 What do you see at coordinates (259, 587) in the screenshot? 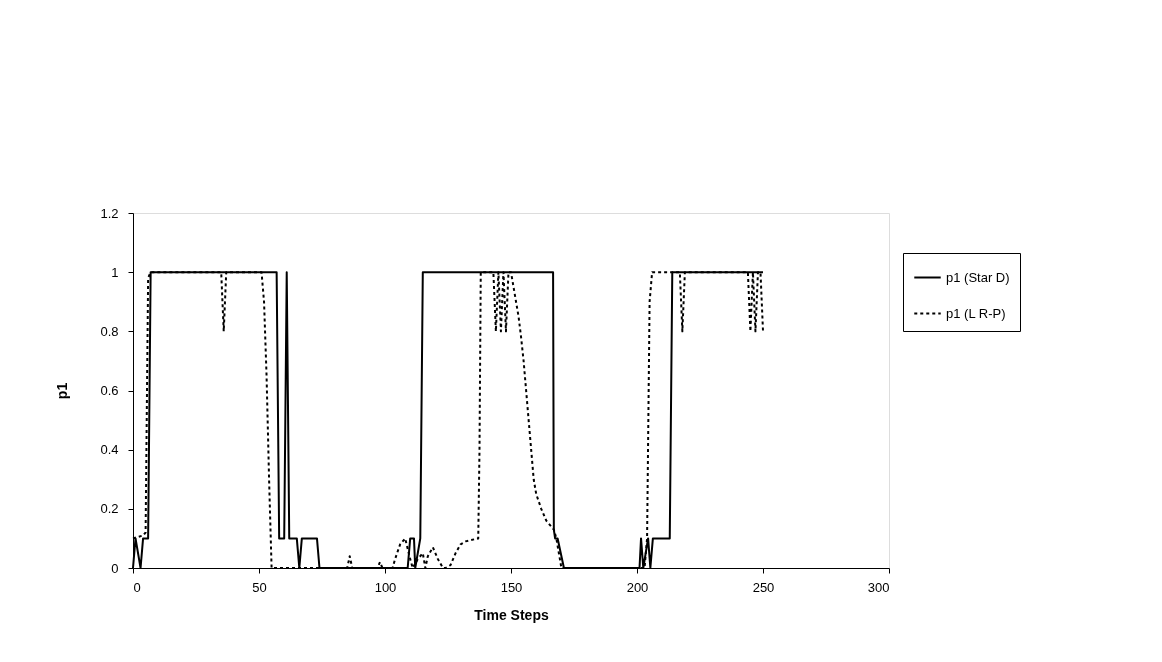
I see `x-tick-label: 50` at bounding box center [259, 587].